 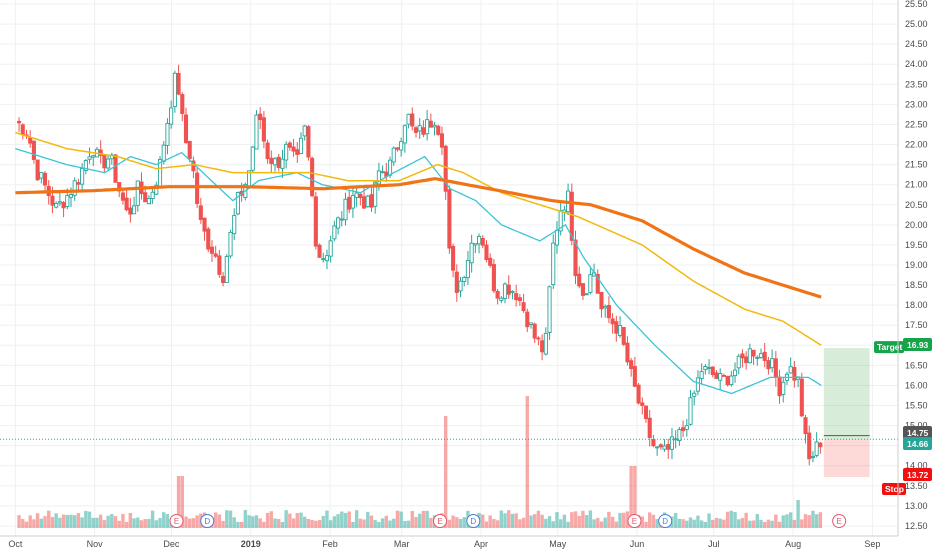 I want to click on price-tick-label: 15.00, so click(x=916, y=426).